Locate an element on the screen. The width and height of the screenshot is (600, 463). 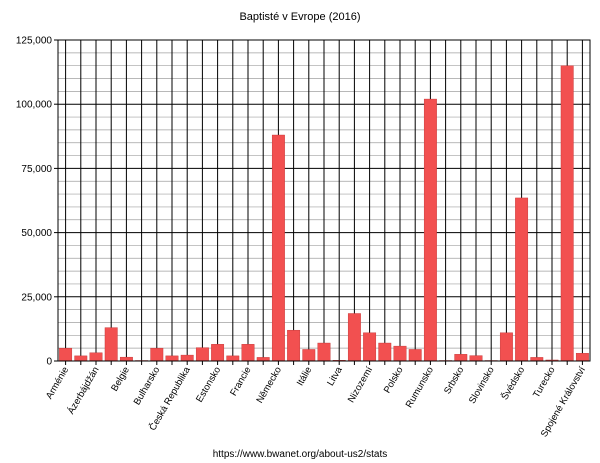
x-tick-label: Švédsko is located at coordinates (513, 383).